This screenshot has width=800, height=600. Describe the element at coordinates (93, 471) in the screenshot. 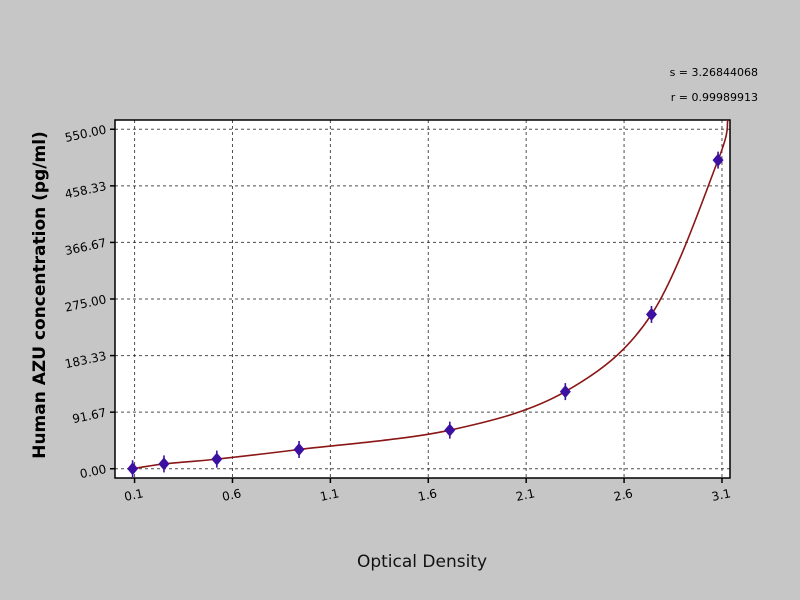

I see `y-tick-label: 0.00` at that location.